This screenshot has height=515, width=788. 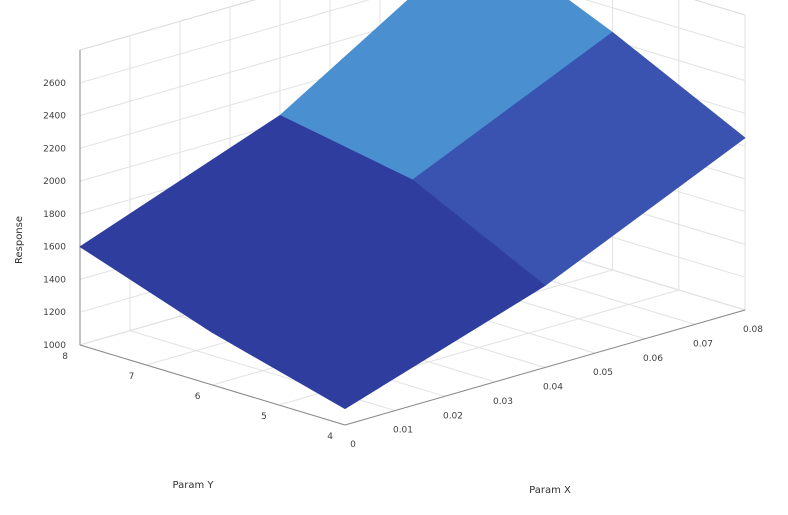 What do you see at coordinates (54, 149) in the screenshot?
I see `z-tick-label: 2200` at bounding box center [54, 149].